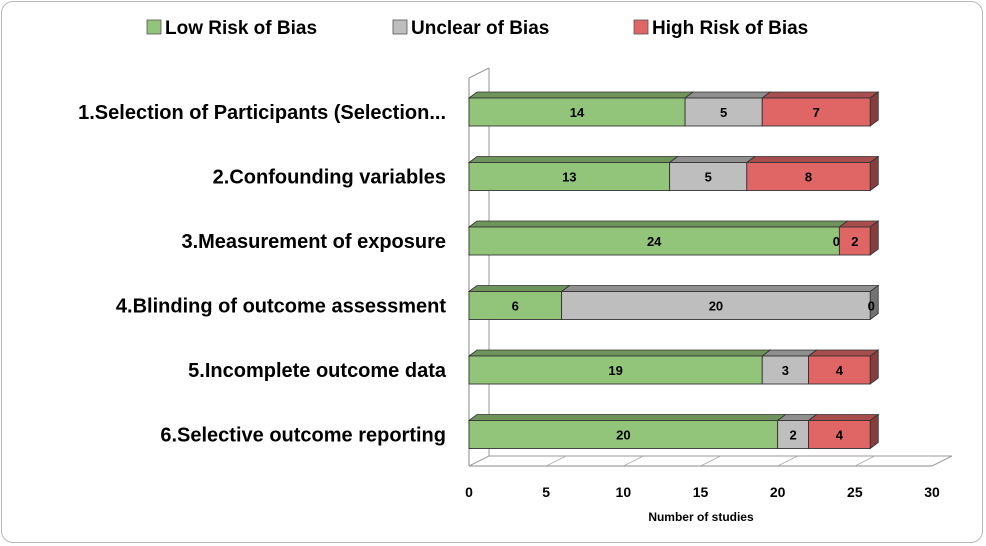 Image resolution: width=986 pixels, height=546 pixels. I want to click on data-label: 8, so click(808, 177).